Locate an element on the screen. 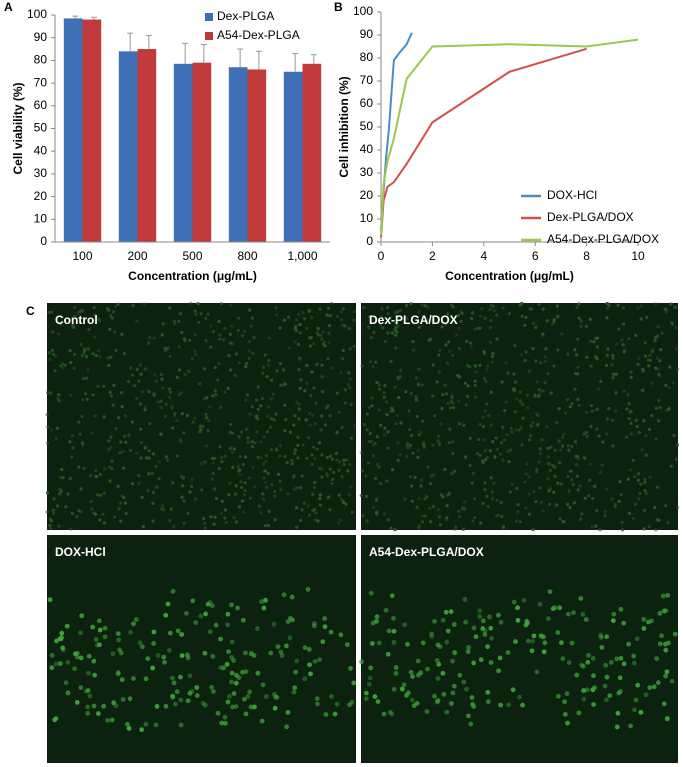  y-tick-label: 100 is located at coordinates (37, 14).